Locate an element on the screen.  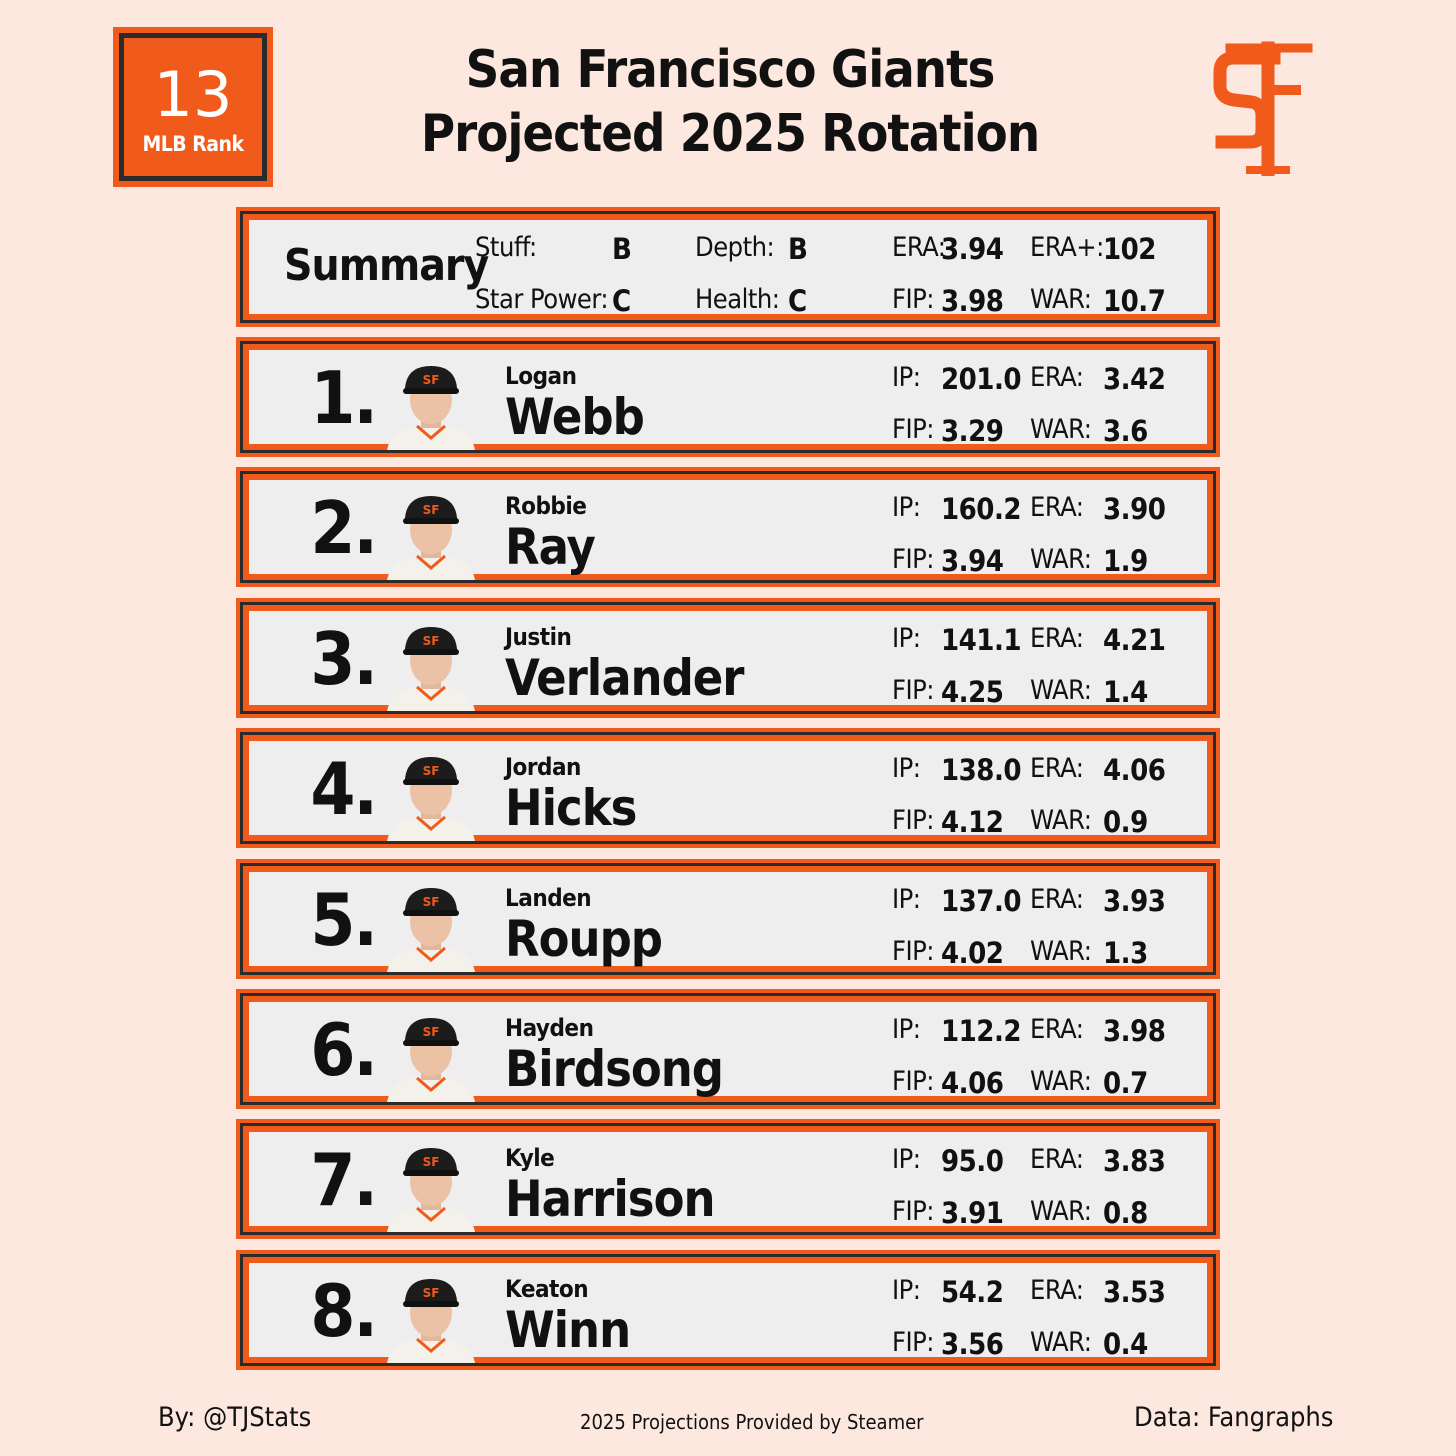
war-value: 0.8 is located at coordinates (1125, 1213).